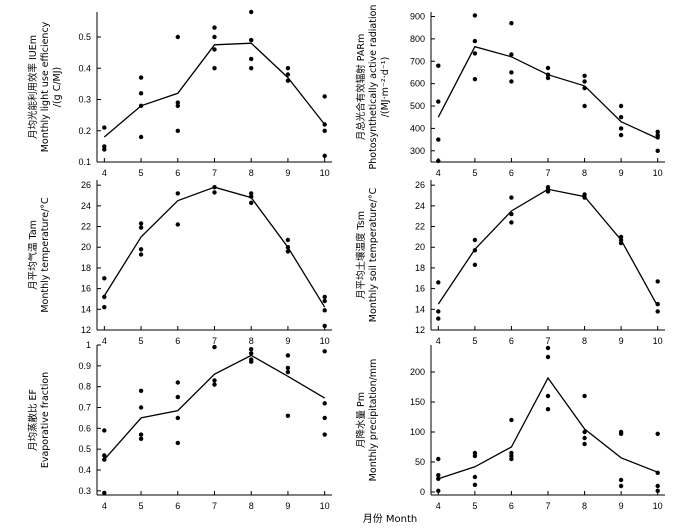 Image resolution: width=700 pixels, height=531 pixels. I want to click on y-tick-label: 24, so click(420, 206).